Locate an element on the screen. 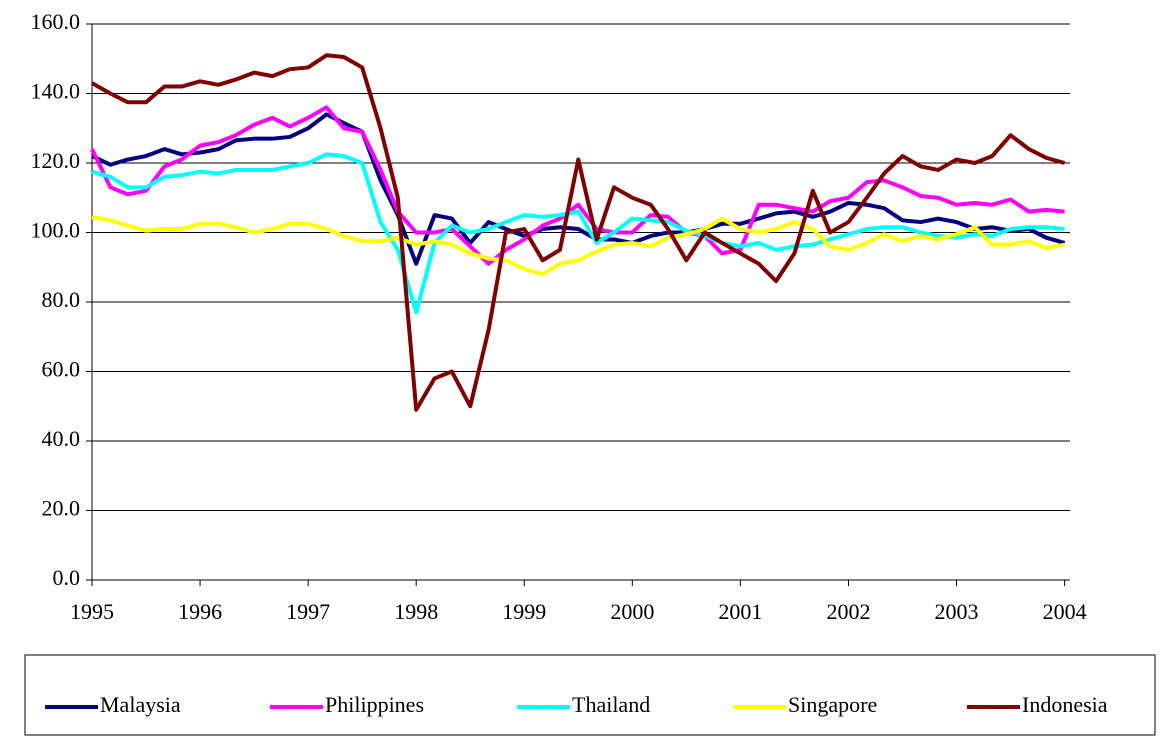 The height and width of the screenshot is (740, 1160). legend-label: Malaysia is located at coordinates (140, 704).